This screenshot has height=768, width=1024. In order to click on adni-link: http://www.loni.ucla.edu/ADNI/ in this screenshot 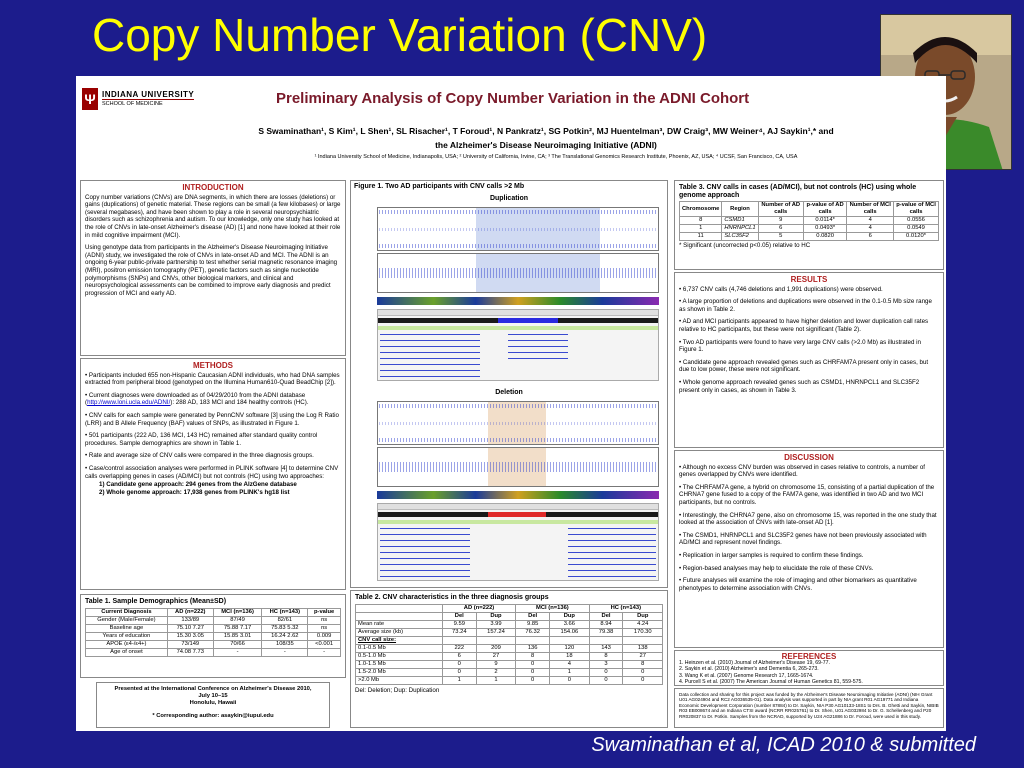, I will do `click(129, 403)`.